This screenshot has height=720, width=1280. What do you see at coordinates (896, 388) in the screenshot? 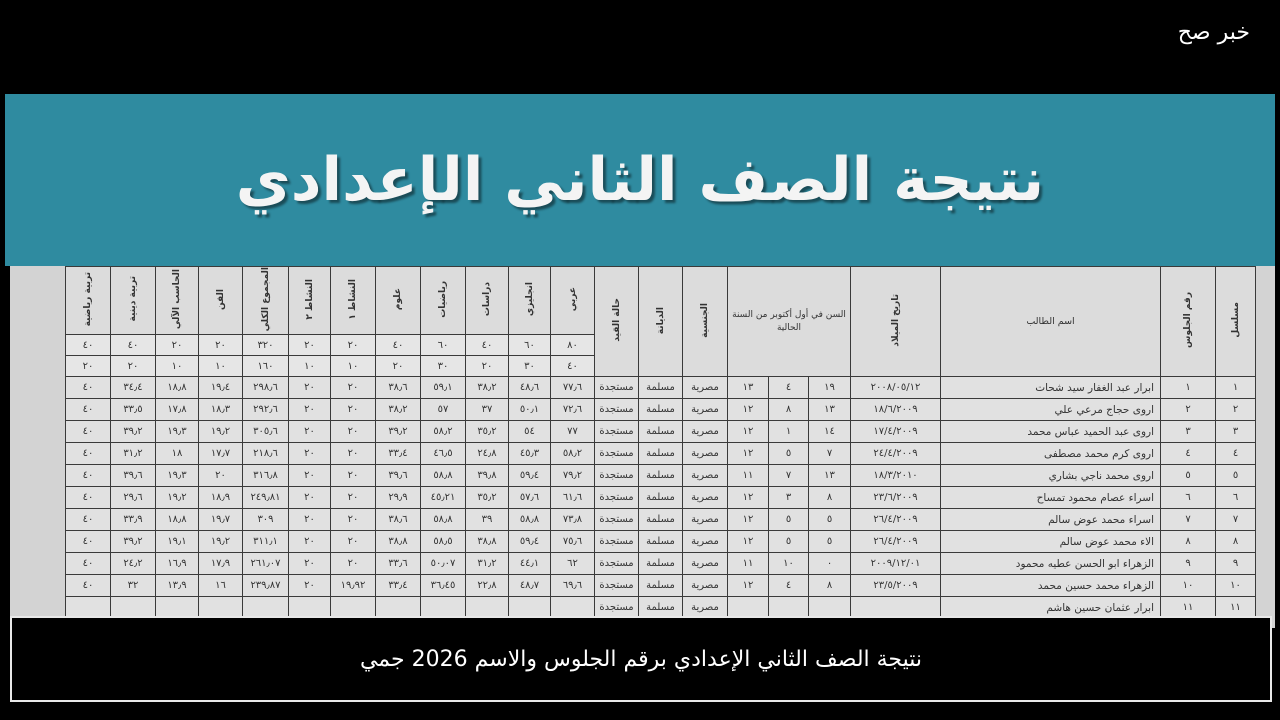
I see `table-cell: ٢٠٠٨/٠٥/١٢` at bounding box center [896, 388].